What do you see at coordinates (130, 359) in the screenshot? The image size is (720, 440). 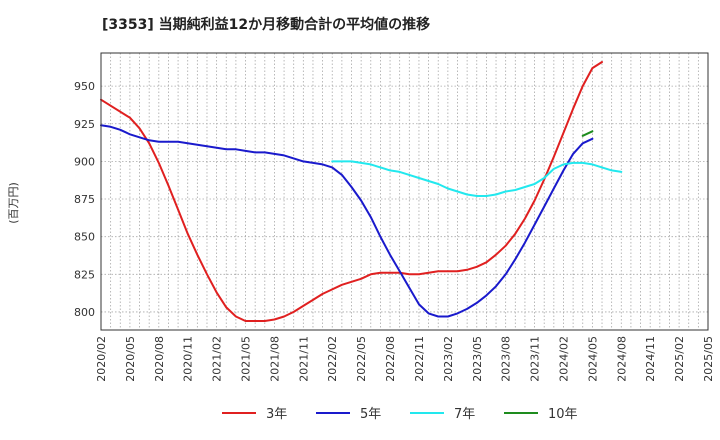 I see `x-tick-label: 2020/05` at bounding box center [130, 359].